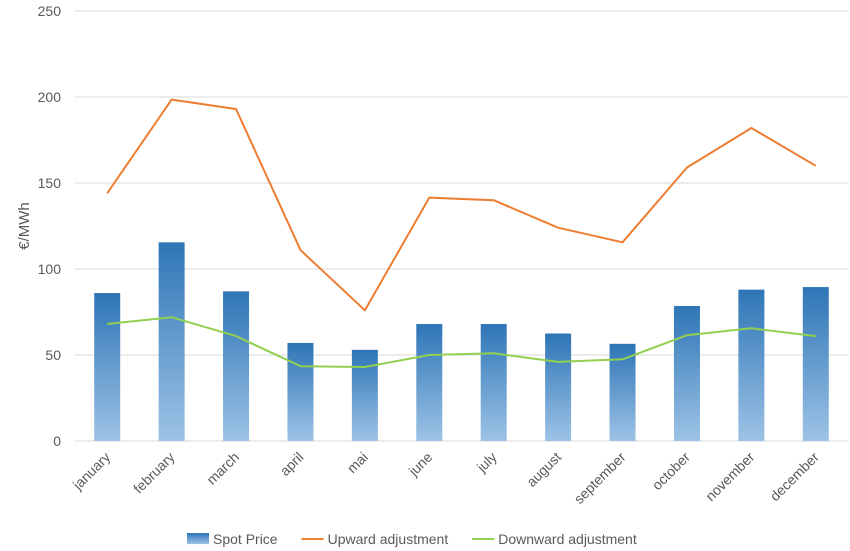  I want to click on bar-march, so click(236, 366).